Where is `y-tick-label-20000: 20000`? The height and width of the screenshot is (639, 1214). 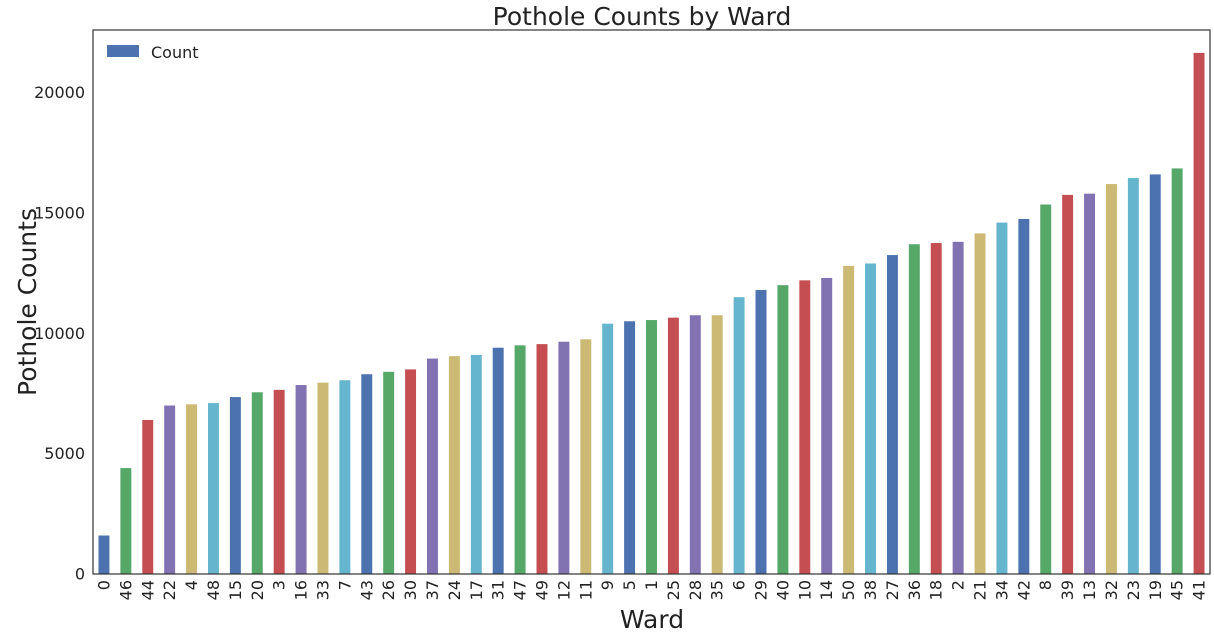 y-tick-label-20000: 20000 is located at coordinates (59, 92).